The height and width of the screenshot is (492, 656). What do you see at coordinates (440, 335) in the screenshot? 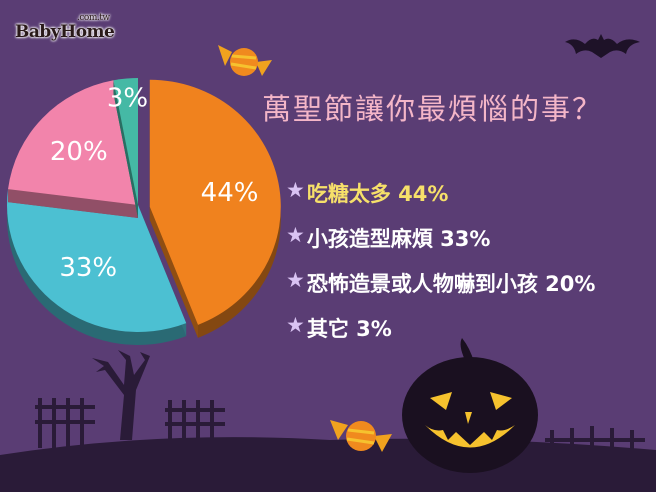
I see `legend-item: ★ 其它 3%` at bounding box center [440, 335].